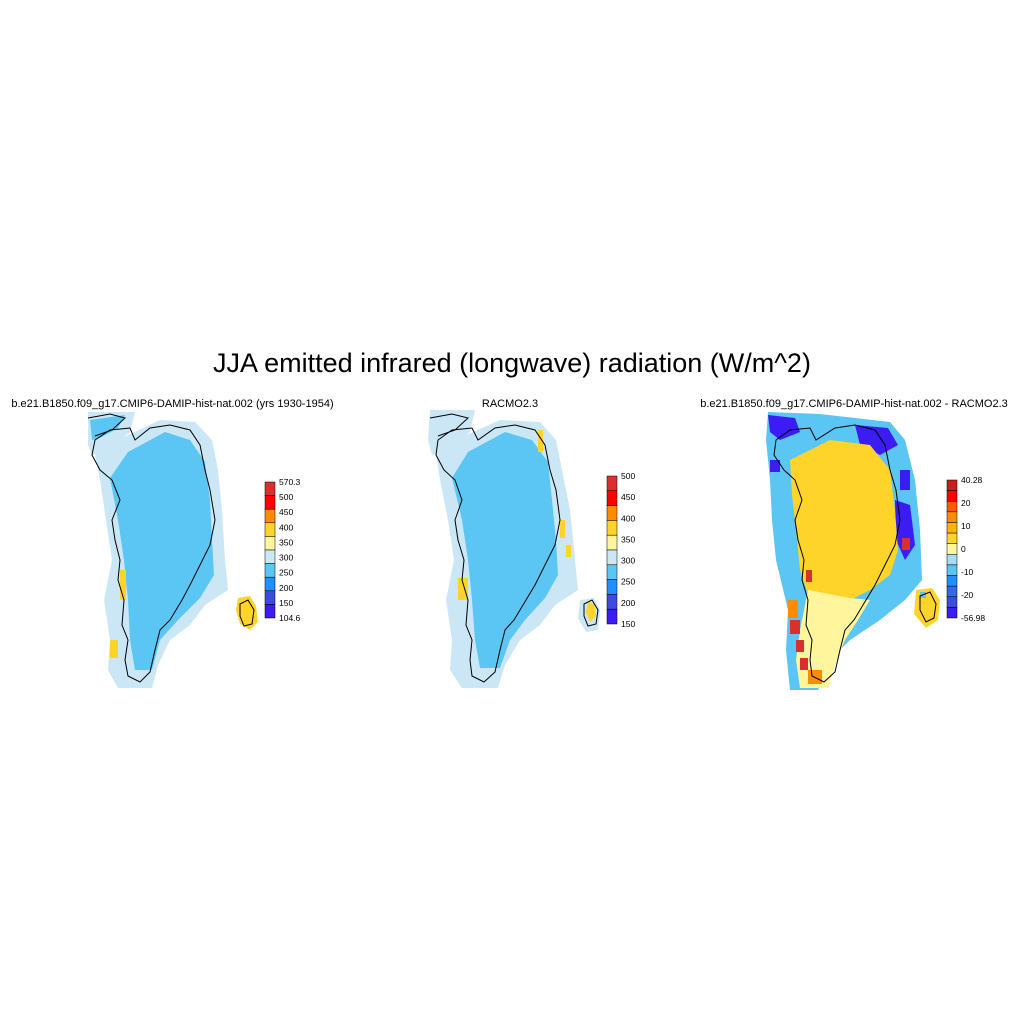 This screenshot has height=1024, width=1024. What do you see at coordinates (844, 522) in the screenshot?
I see `diff-interior-field` at bounding box center [844, 522].